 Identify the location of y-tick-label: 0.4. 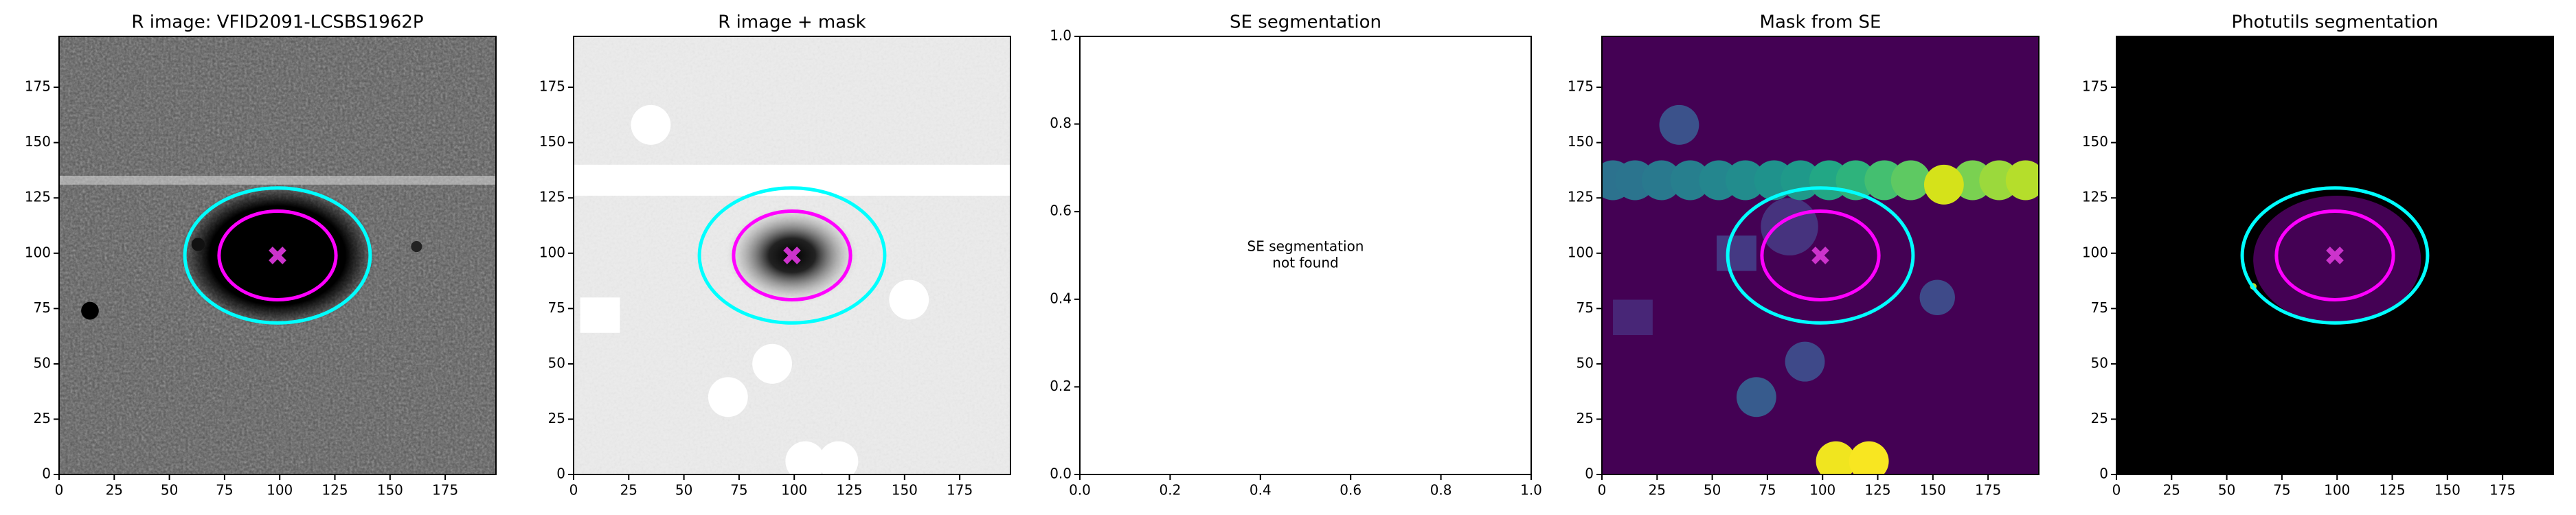
(1061, 298).